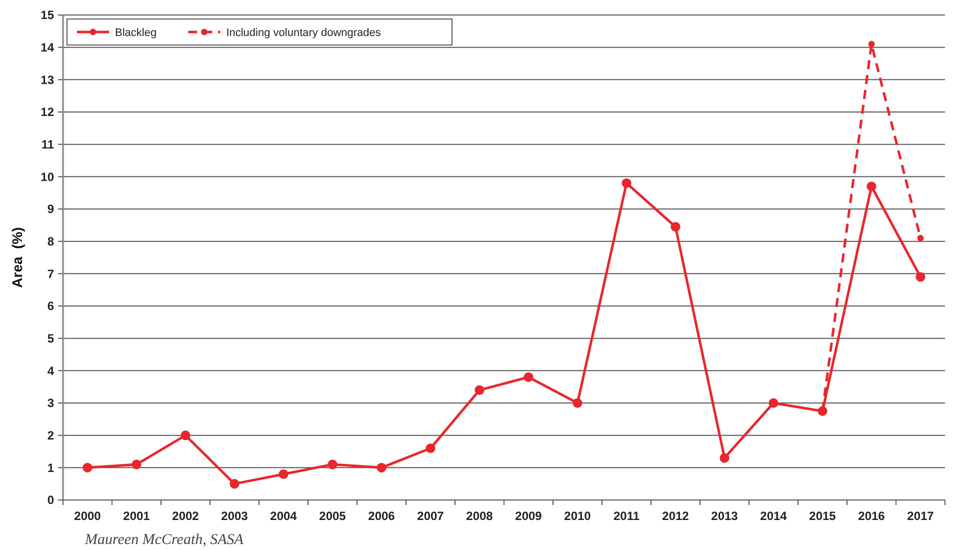  What do you see at coordinates (480, 516) in the screenshot?
I see `x-tick-label: 2008` at bounding box center [480, 516].